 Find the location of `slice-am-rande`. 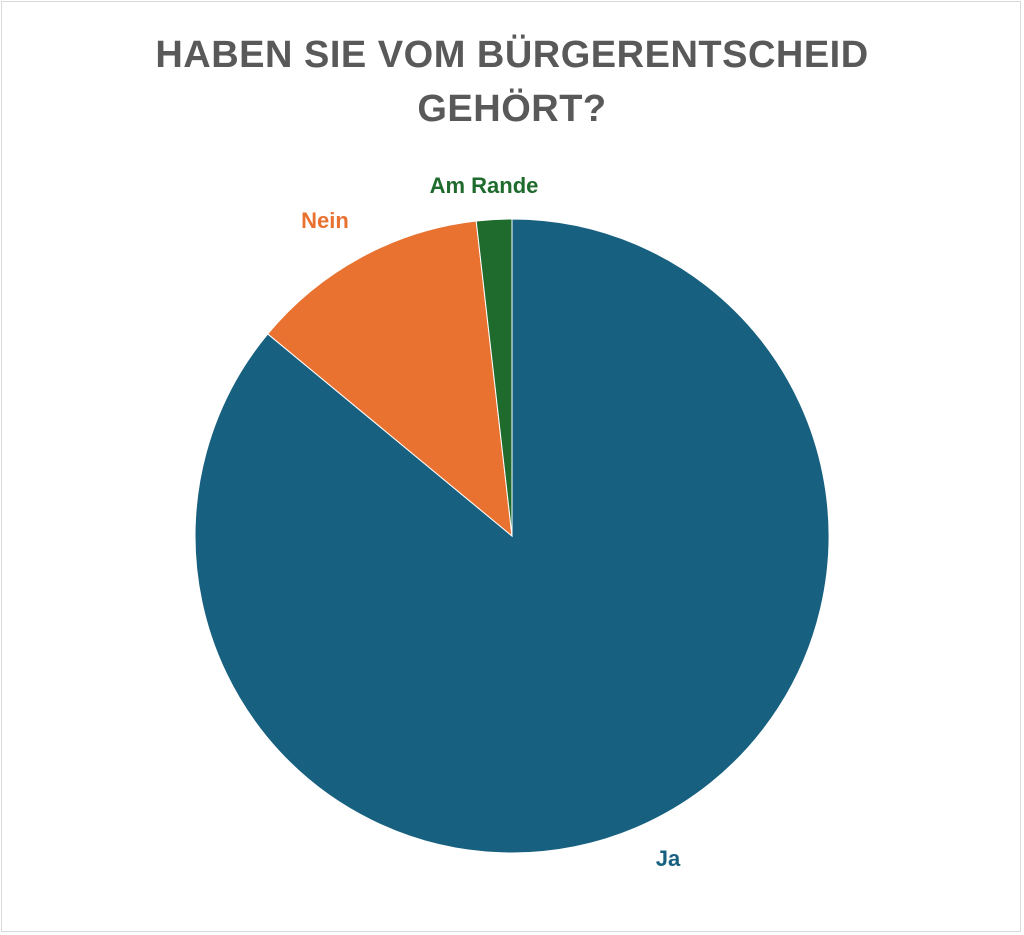

slice-am-rande is located at coordinates (494, 377).